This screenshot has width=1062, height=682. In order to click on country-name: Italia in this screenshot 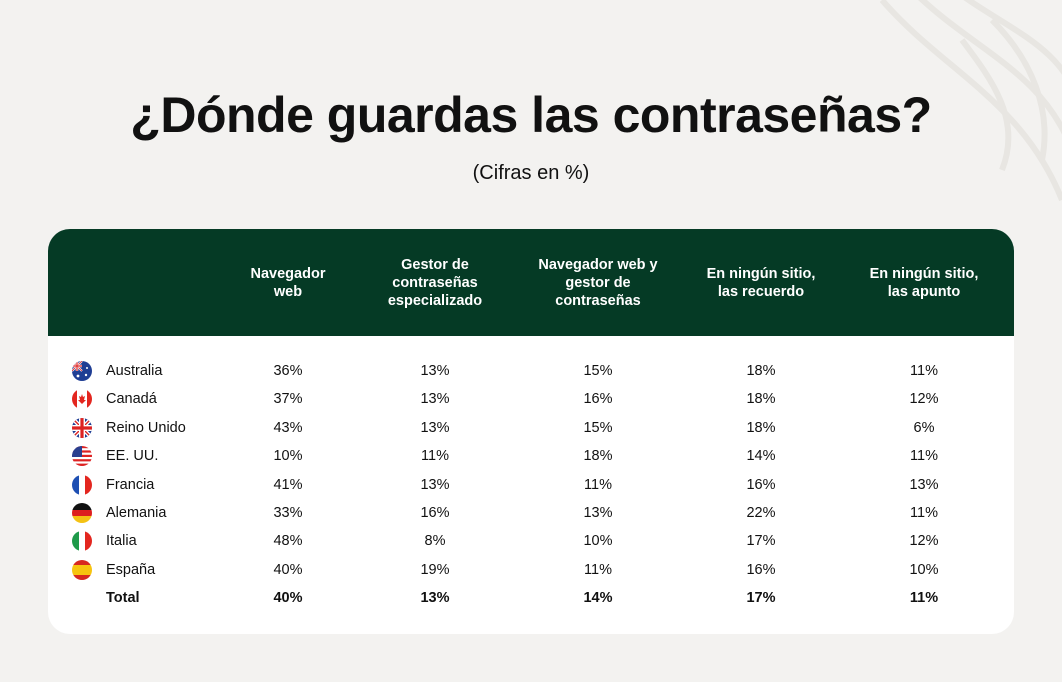, I will do `click(121, 541)`.